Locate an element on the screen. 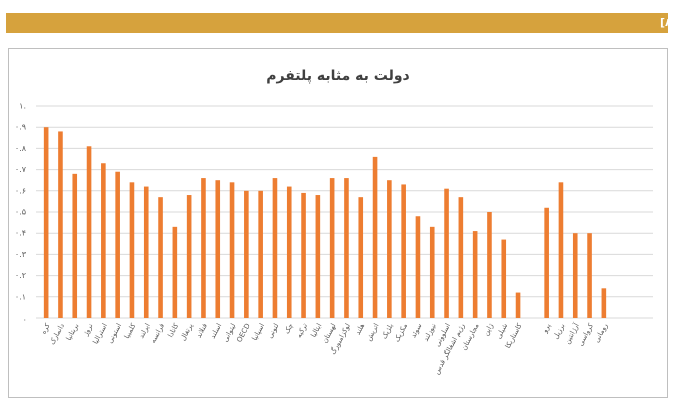 Image resolution: width=679 pixels, height=408 pixels. y-tick-label: . is located at coordinates (24, 318).